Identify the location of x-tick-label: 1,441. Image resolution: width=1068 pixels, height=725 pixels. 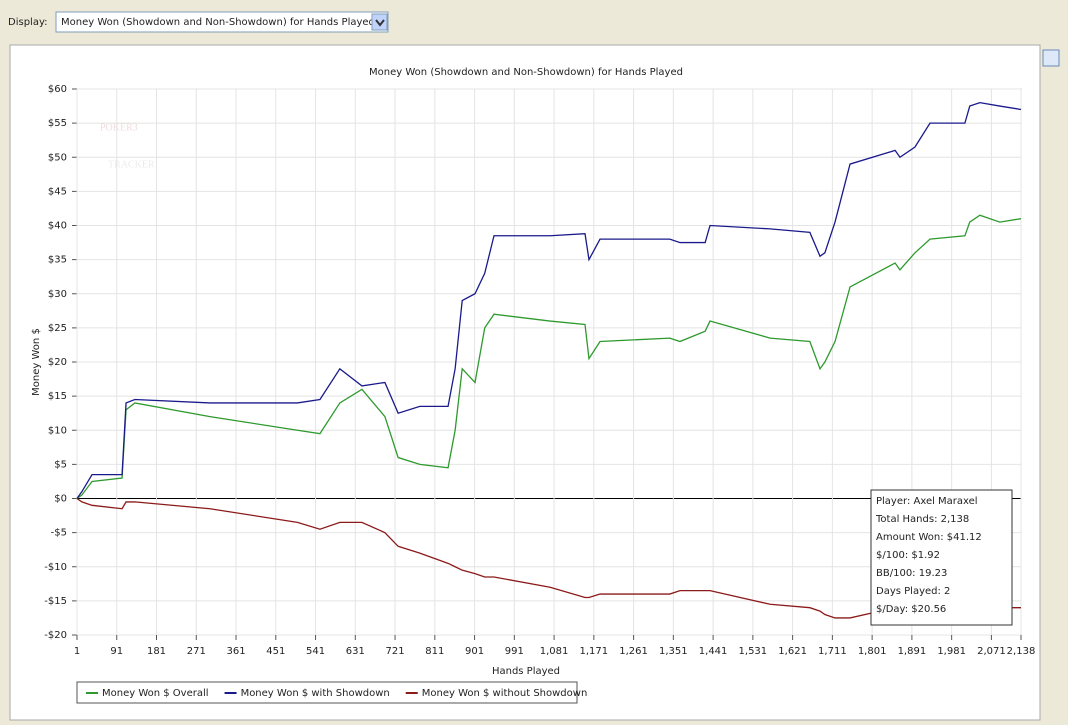
(713, 651).